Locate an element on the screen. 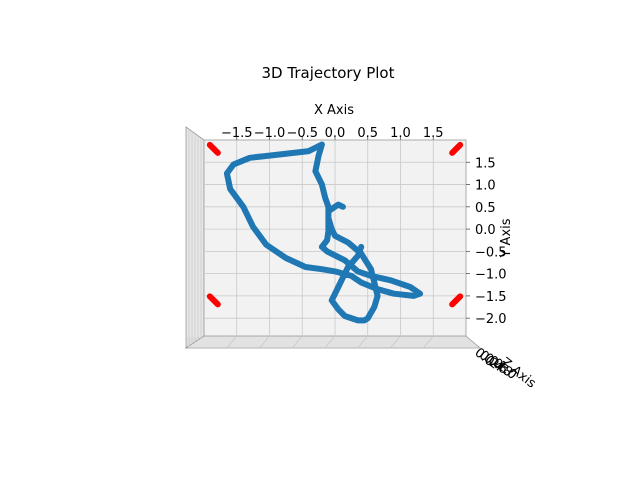  marker-layer is located at coordinates (335, 224).